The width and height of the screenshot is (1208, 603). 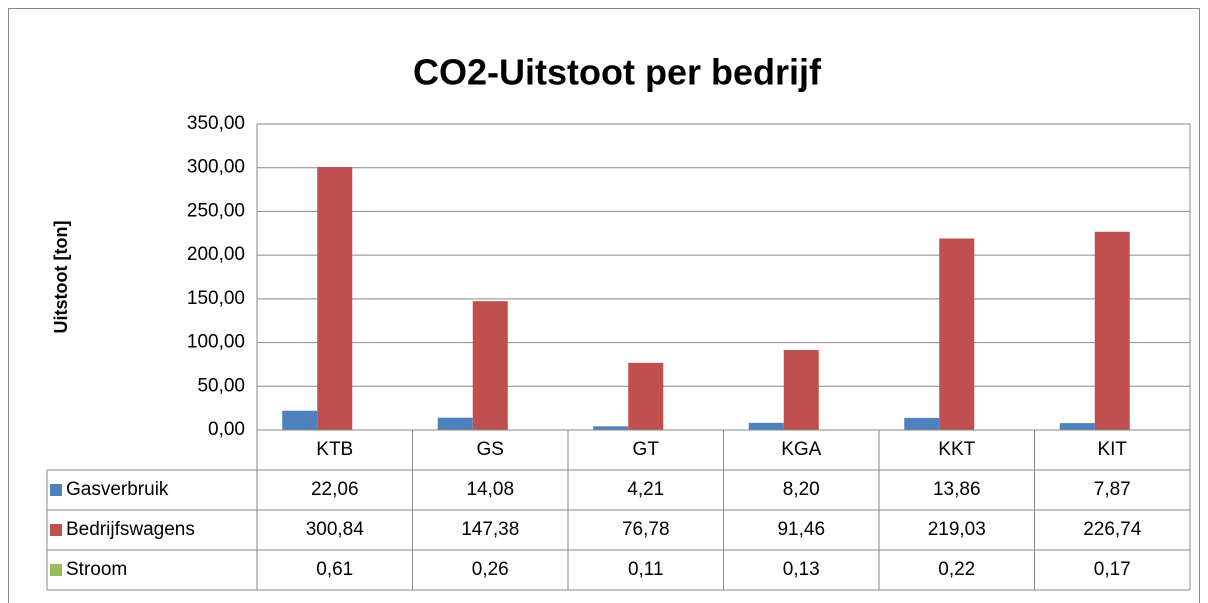 I want to click on table-value: 8,20, so click(x=801, y=489).